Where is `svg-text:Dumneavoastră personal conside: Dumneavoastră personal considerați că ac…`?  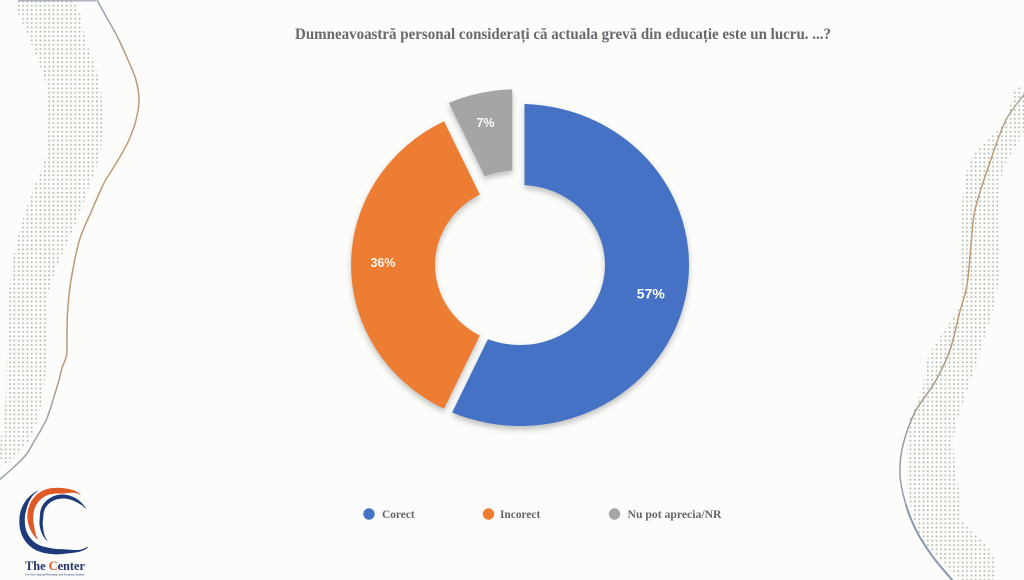 svg-text:Dumneavoastră personal conside: Dumneavoastră personal considerați că ac… is located at coordinates (563, 35).